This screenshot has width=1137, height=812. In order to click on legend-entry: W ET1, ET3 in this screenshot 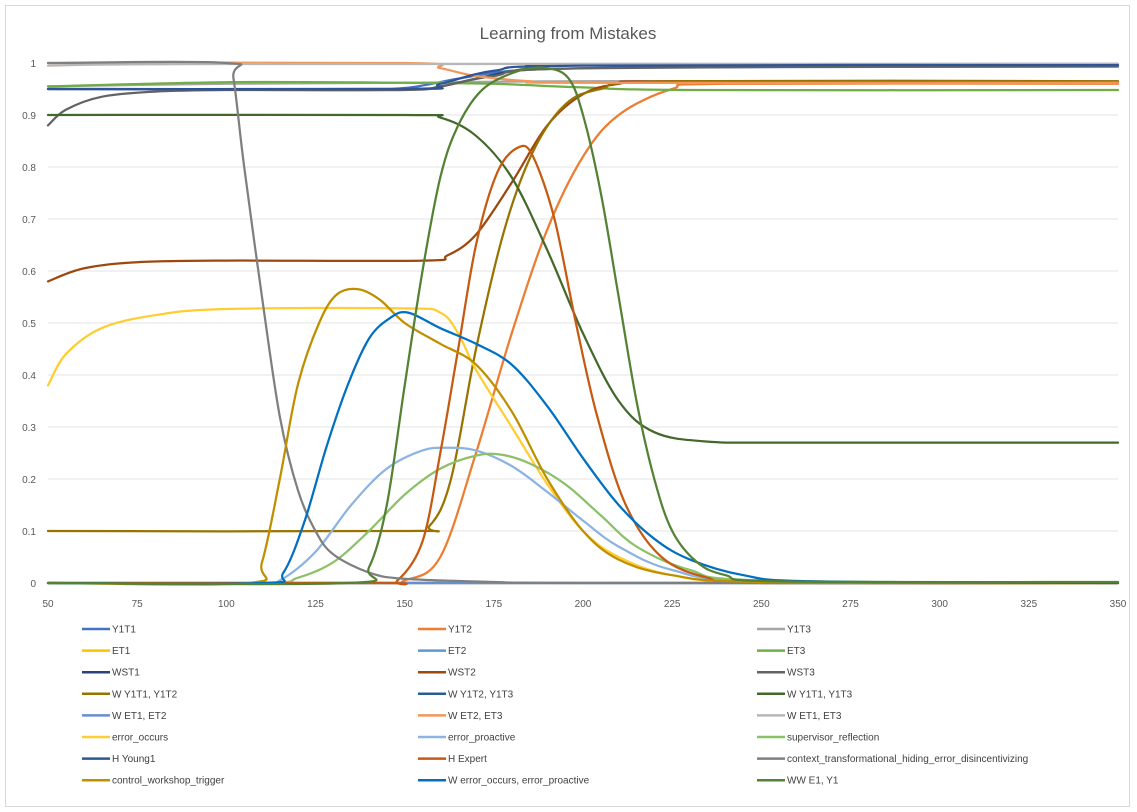, I will do `click(799, 716)`.